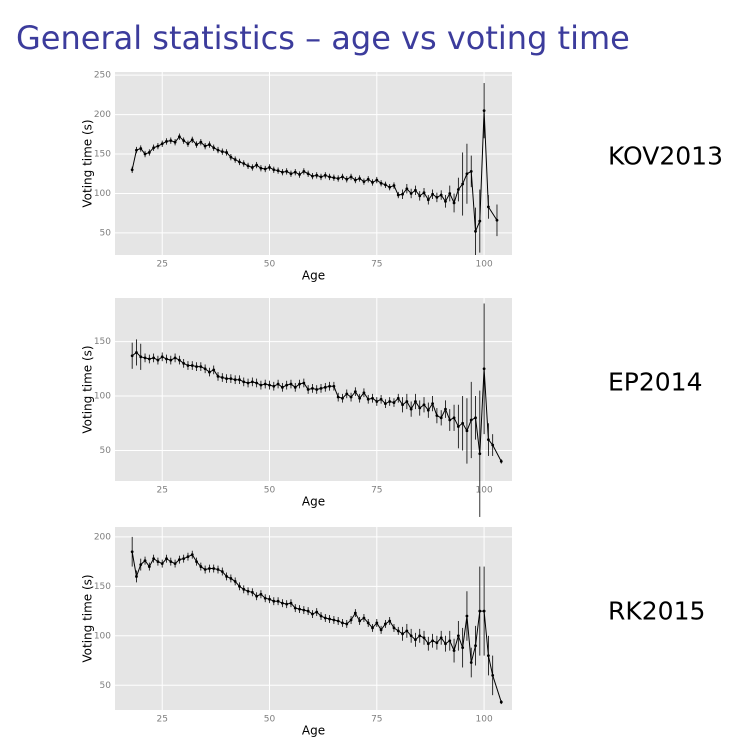 This screenshot has height=752, width=748. I want to click on x-tick-label: 25, so click(161, 720).